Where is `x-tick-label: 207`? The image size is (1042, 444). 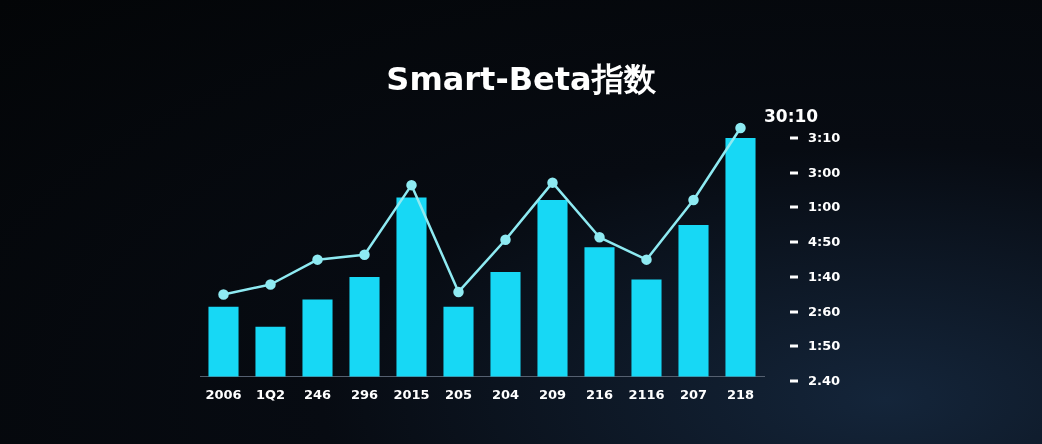
x-tick-label: 207 is located at coordinates (693, 394).